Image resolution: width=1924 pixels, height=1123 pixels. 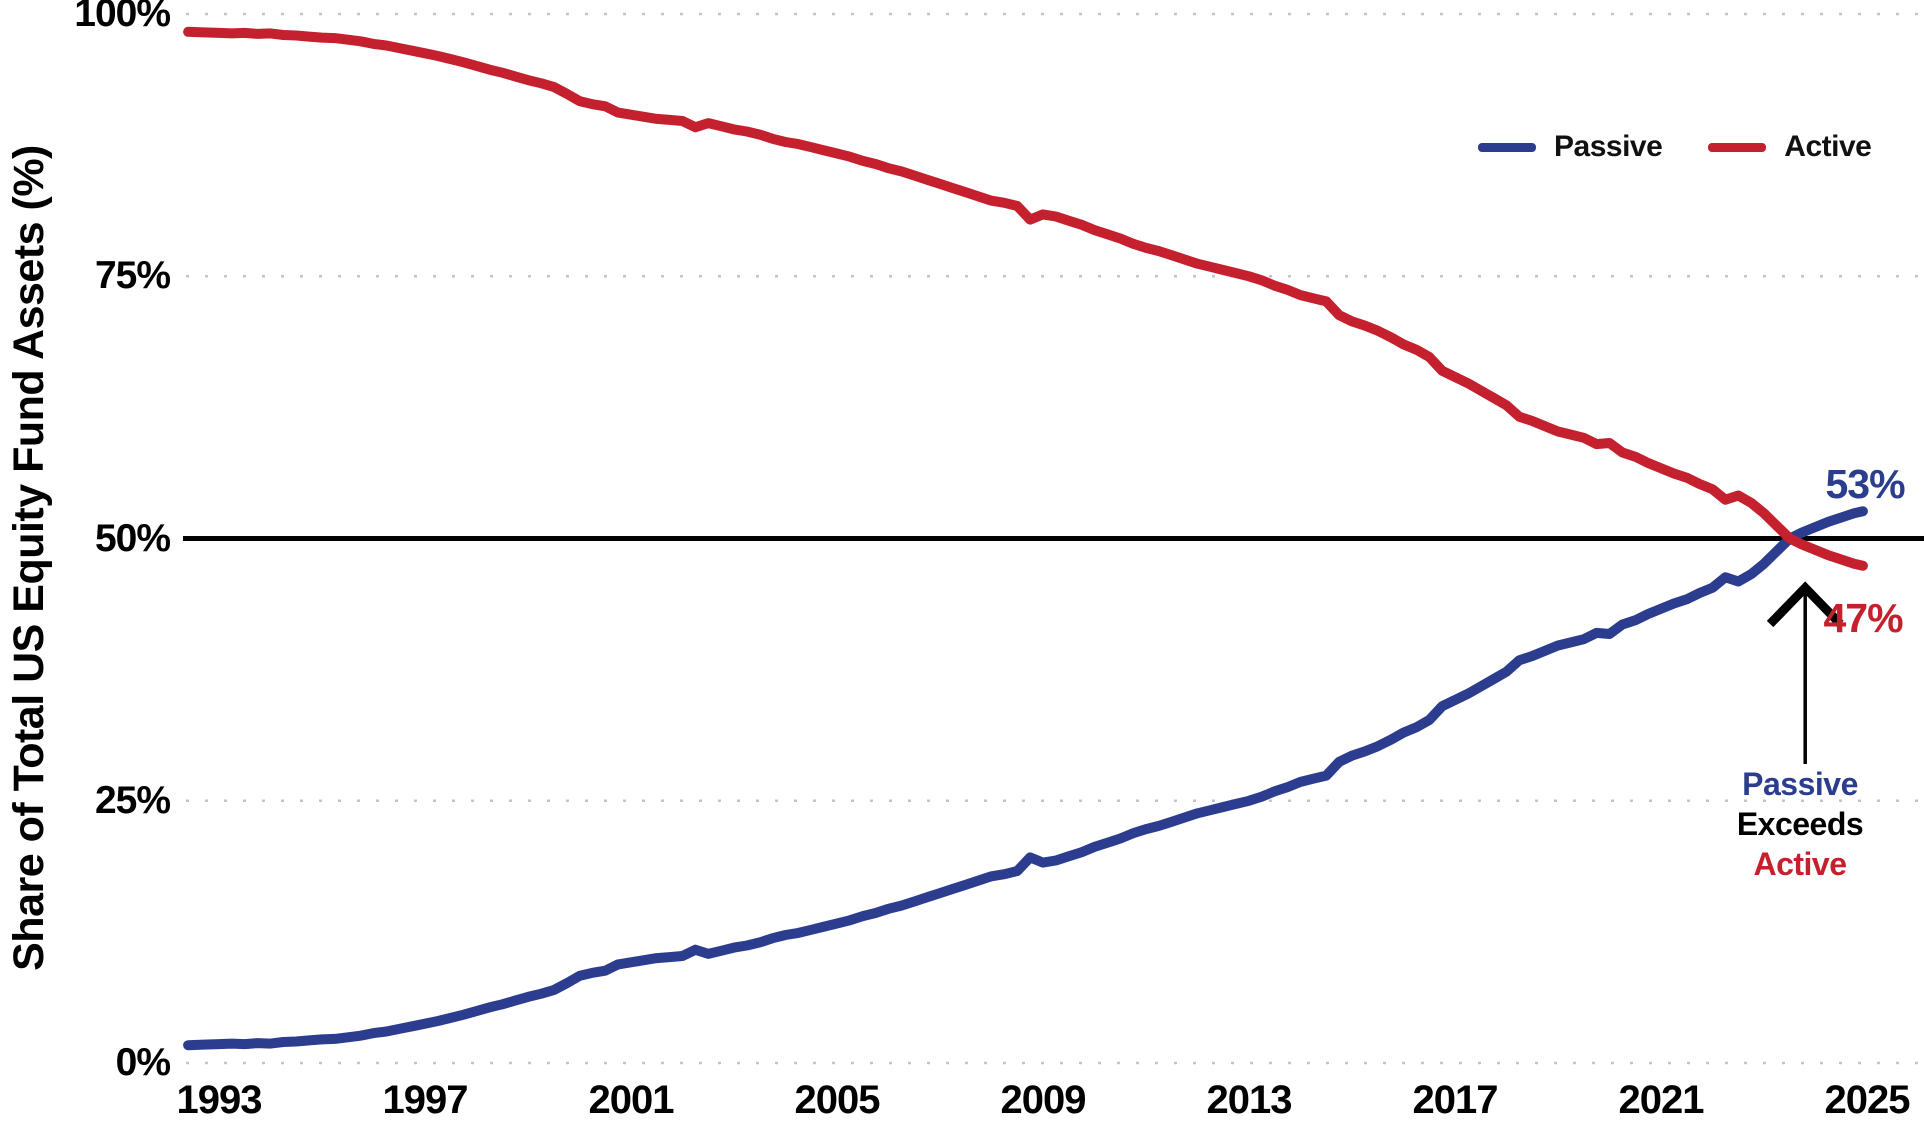 What do you see at coordinates (1675, 147) in the screenshot?
I see `legend: Passive Active` at bounding box center [1675, 147].